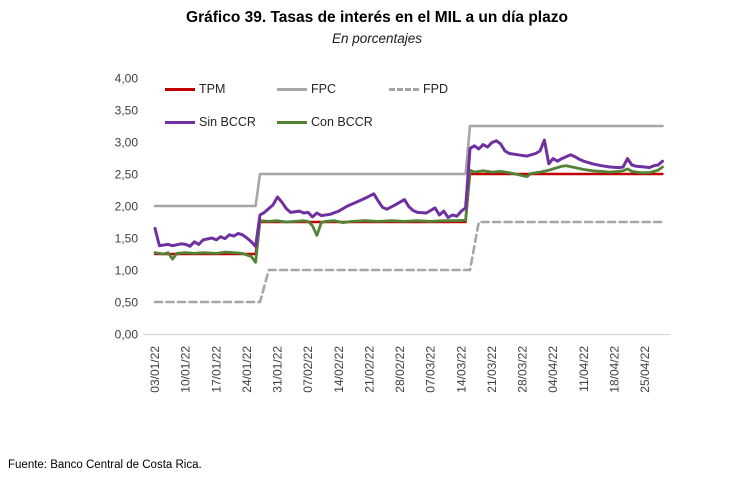 This screenshot has width=754, height=493. What do you see at coordinates (186, 369) in the screenshot?
I see `x-tick-label: 10/01/22` at bounding box center [186, 369].